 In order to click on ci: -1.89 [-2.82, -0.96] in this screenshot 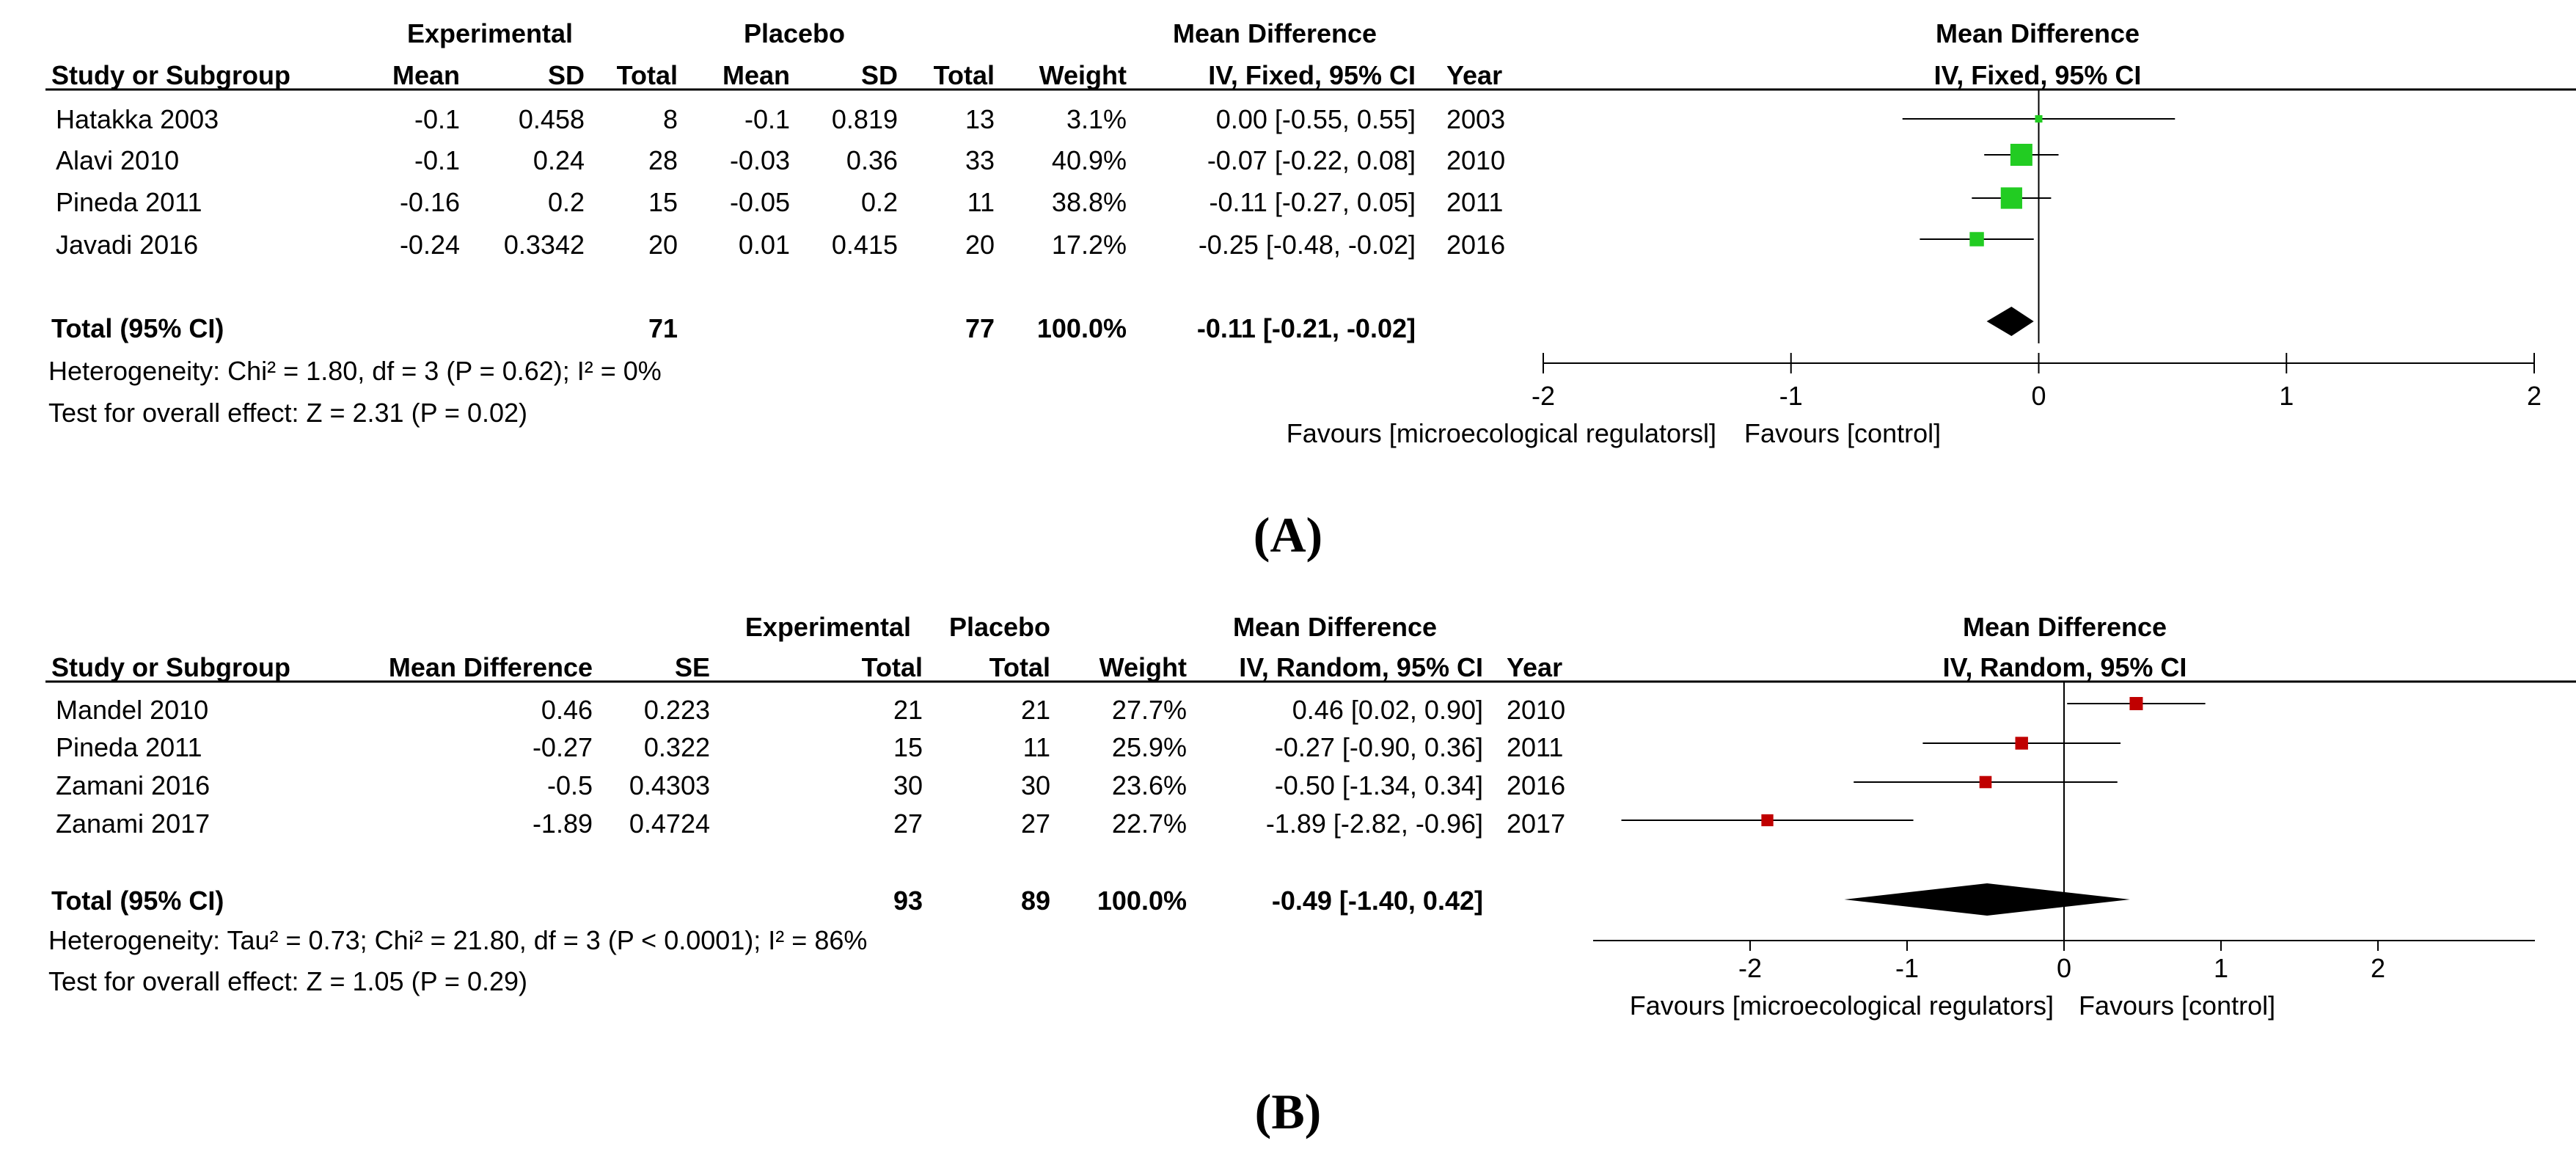, I will do `click(1374, 824)`.